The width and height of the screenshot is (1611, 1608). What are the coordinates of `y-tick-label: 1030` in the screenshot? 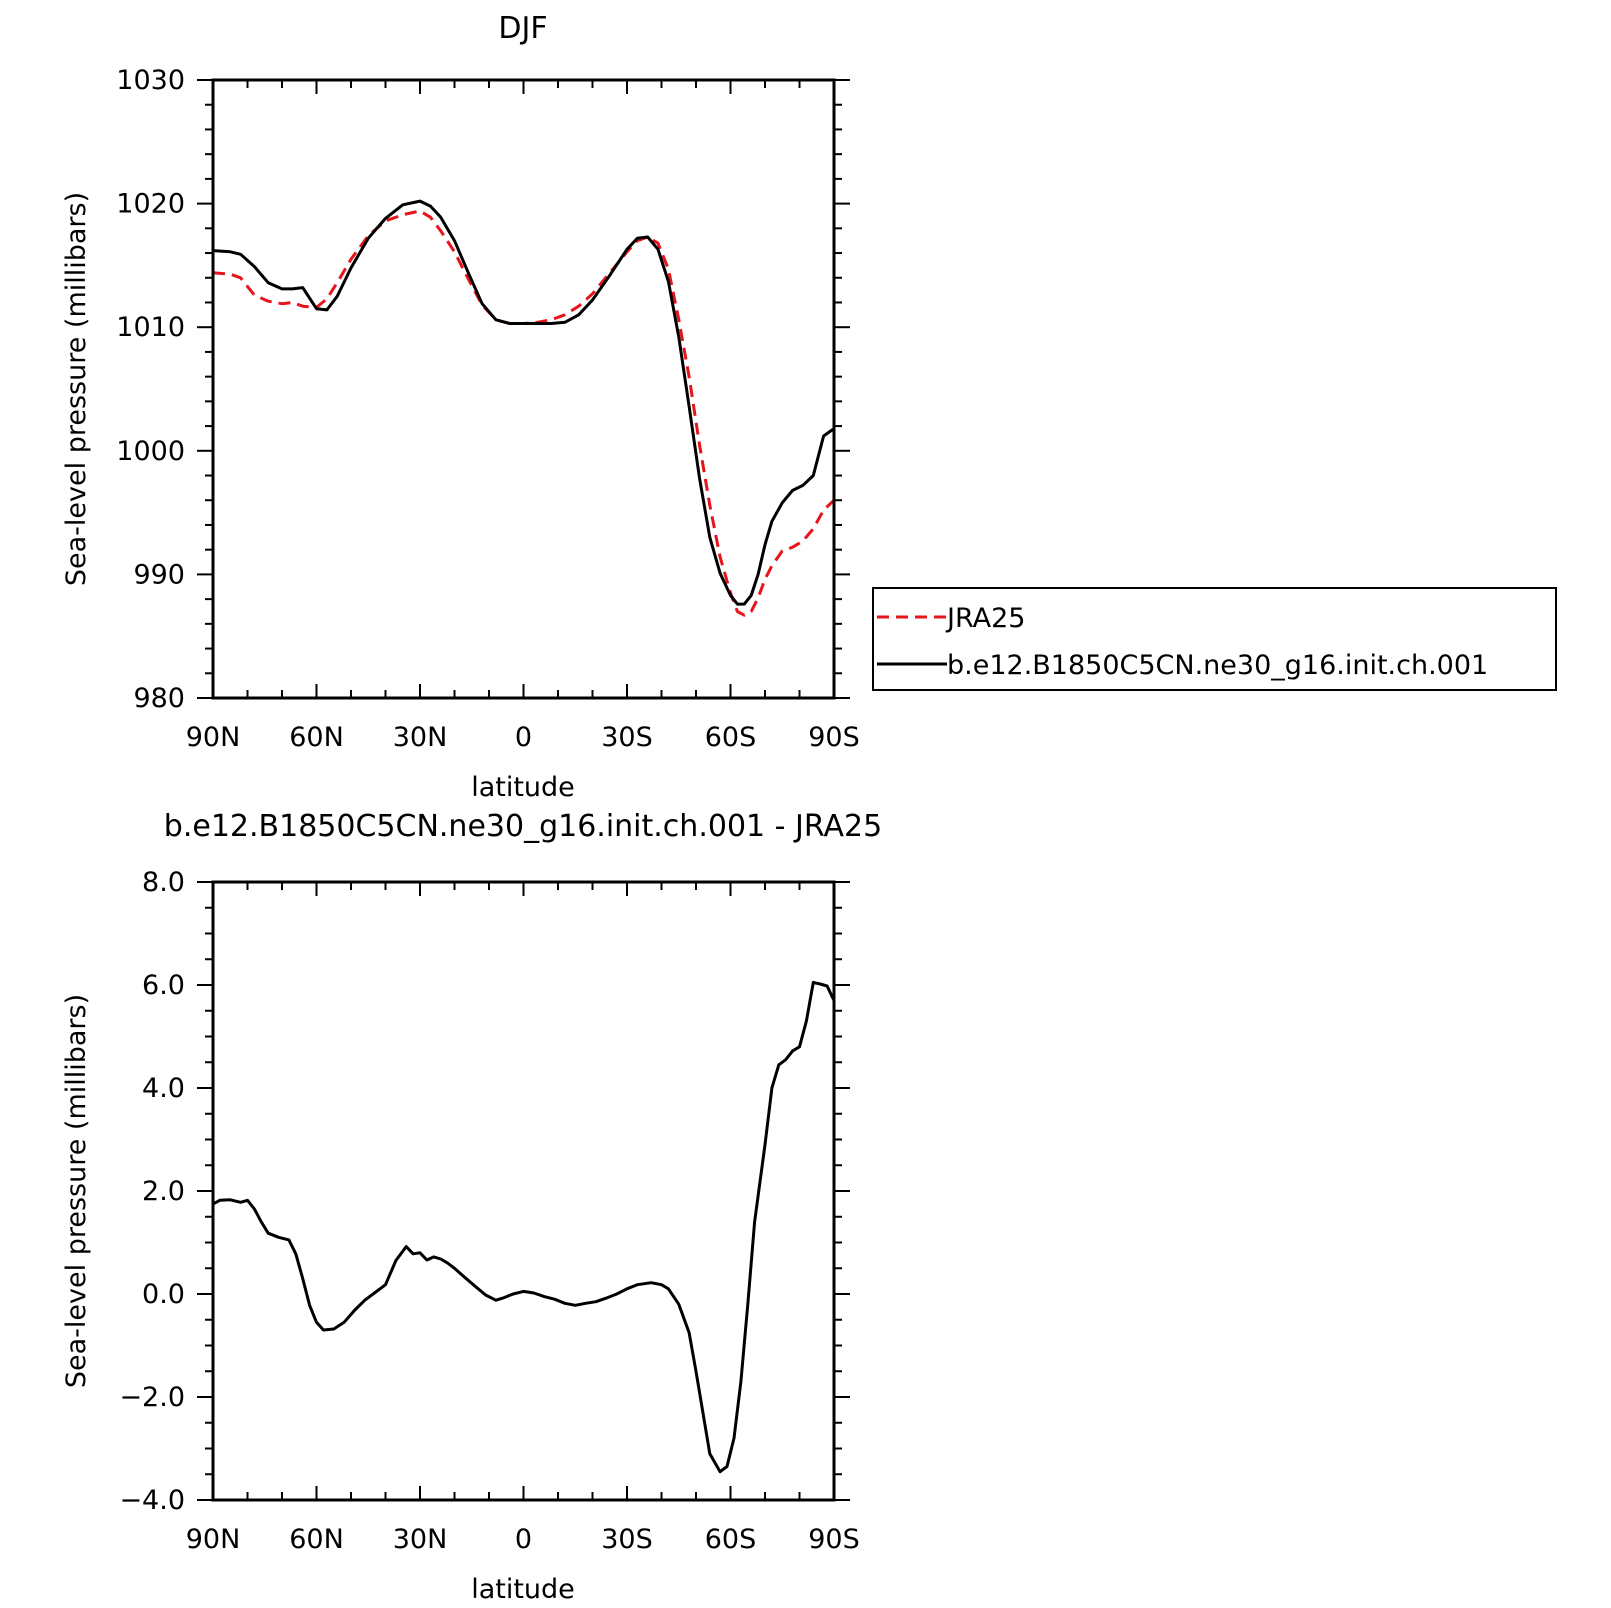 It's located at (150, 80).